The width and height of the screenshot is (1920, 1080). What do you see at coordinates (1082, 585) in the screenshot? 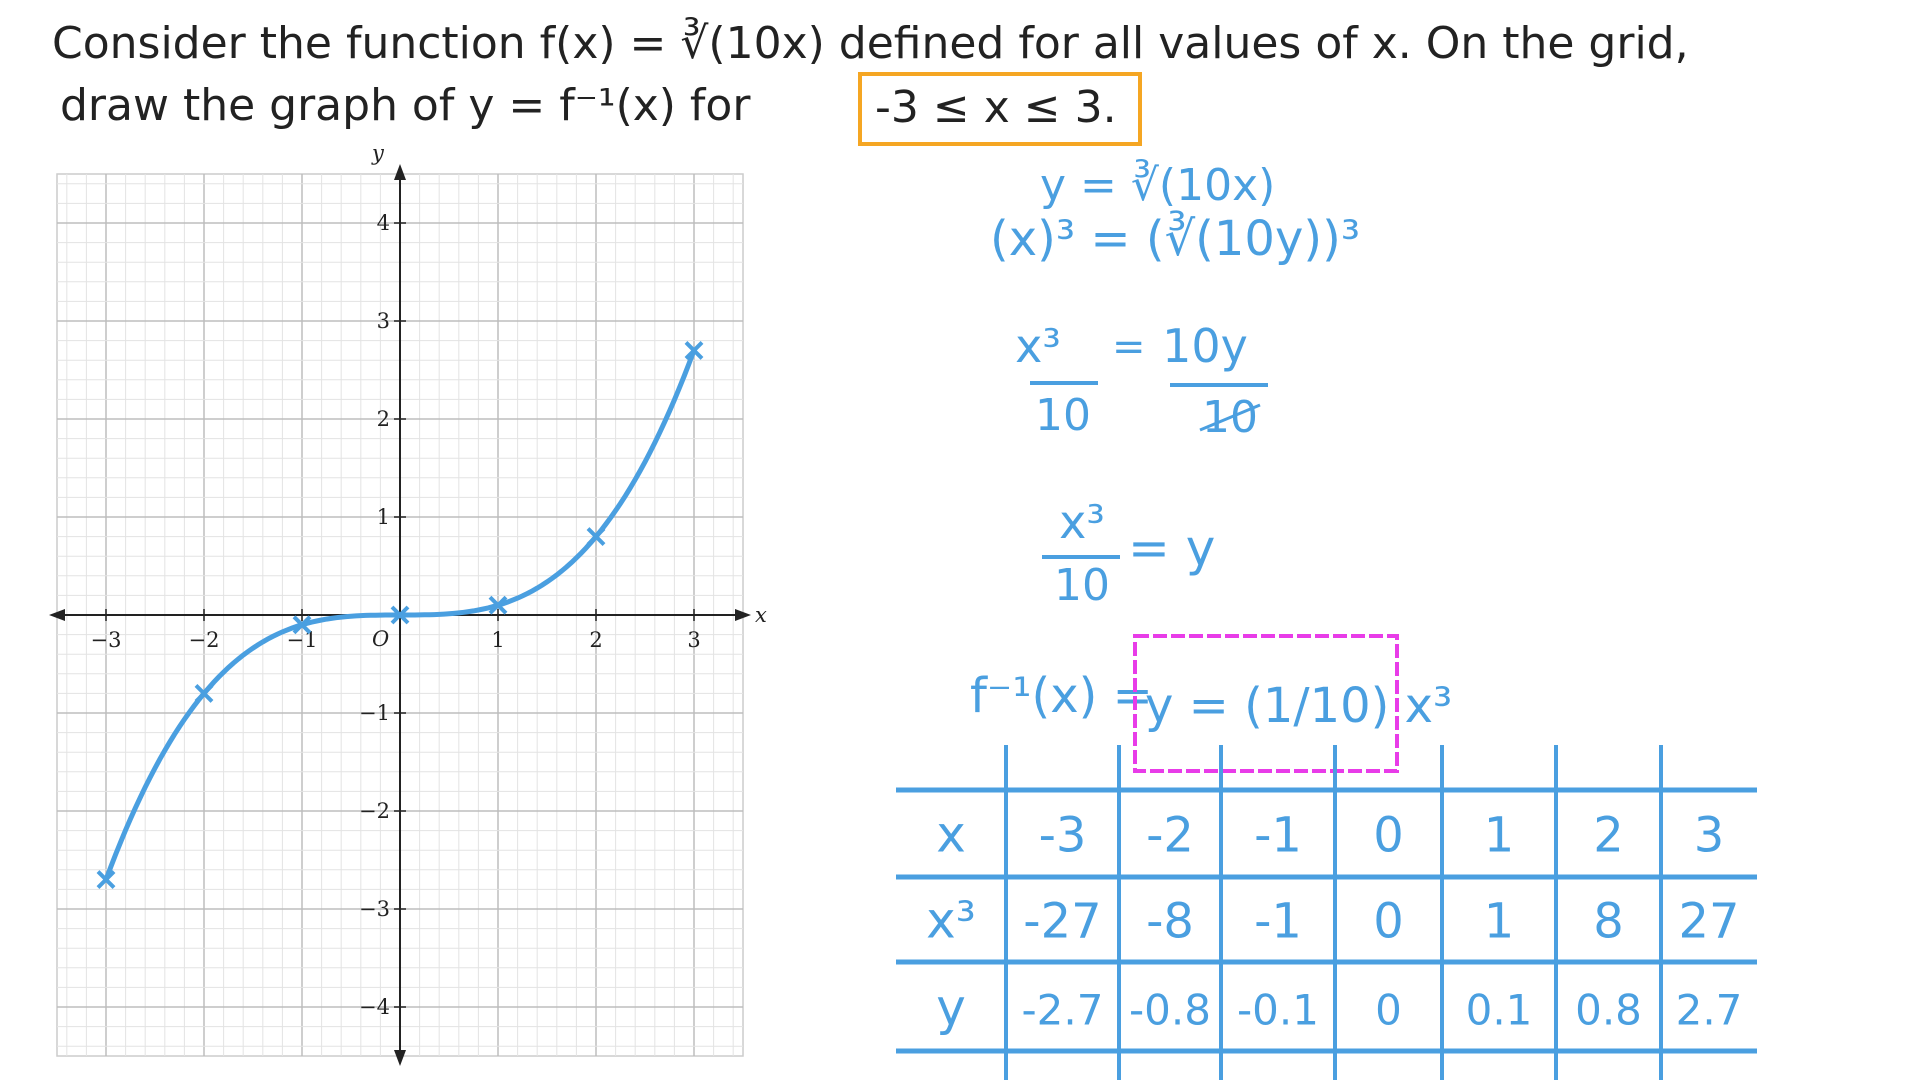
I see `step-4-denominator: 10` at bounding box center [1082, 585].